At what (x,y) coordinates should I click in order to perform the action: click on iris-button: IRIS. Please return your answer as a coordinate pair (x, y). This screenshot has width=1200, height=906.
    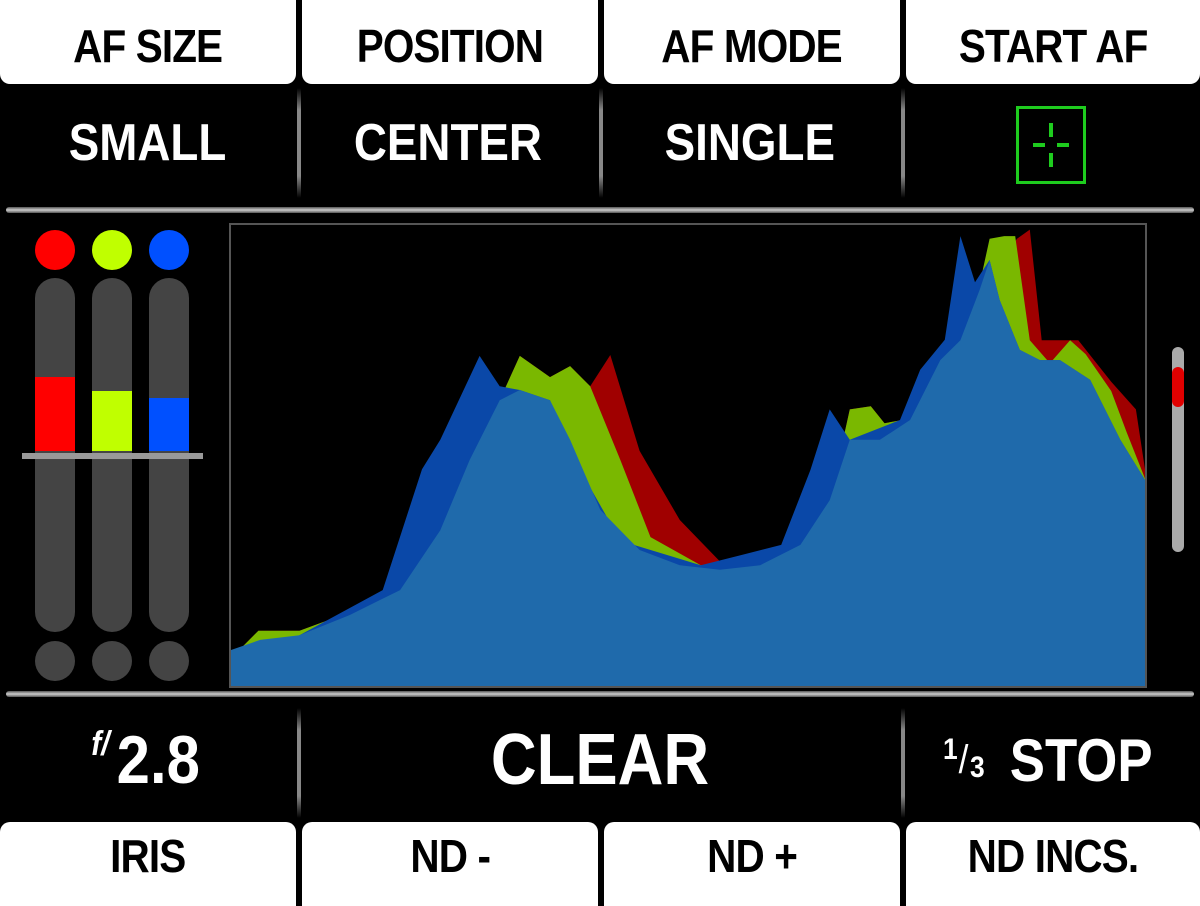
    Looking at the image, I should click on (148, 864).